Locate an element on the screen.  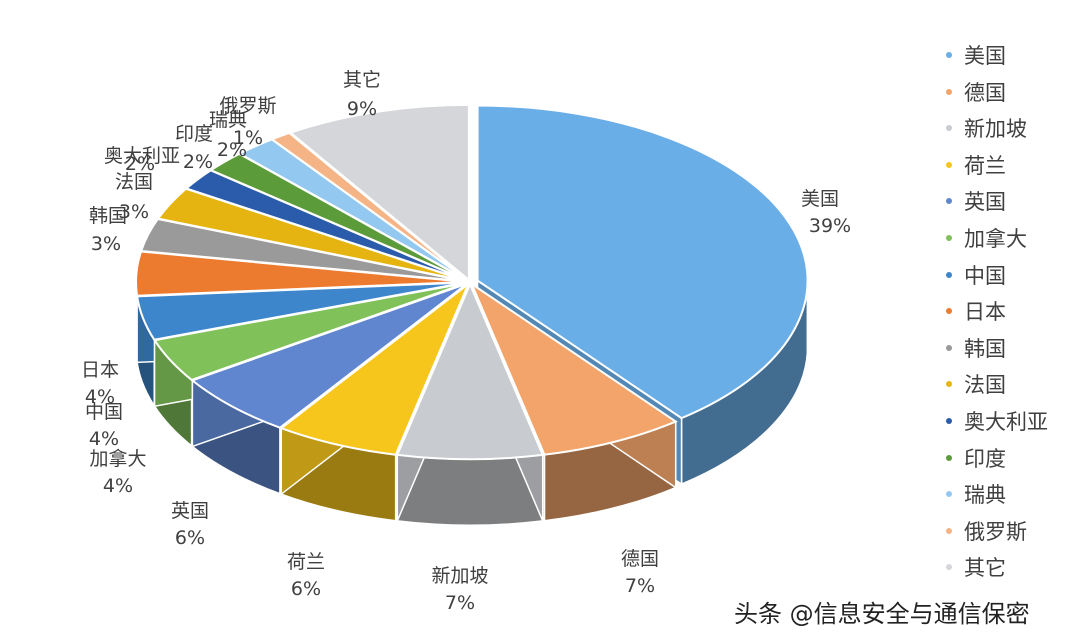
slice-name-label: 英国 is located at coordinates (190, 511).